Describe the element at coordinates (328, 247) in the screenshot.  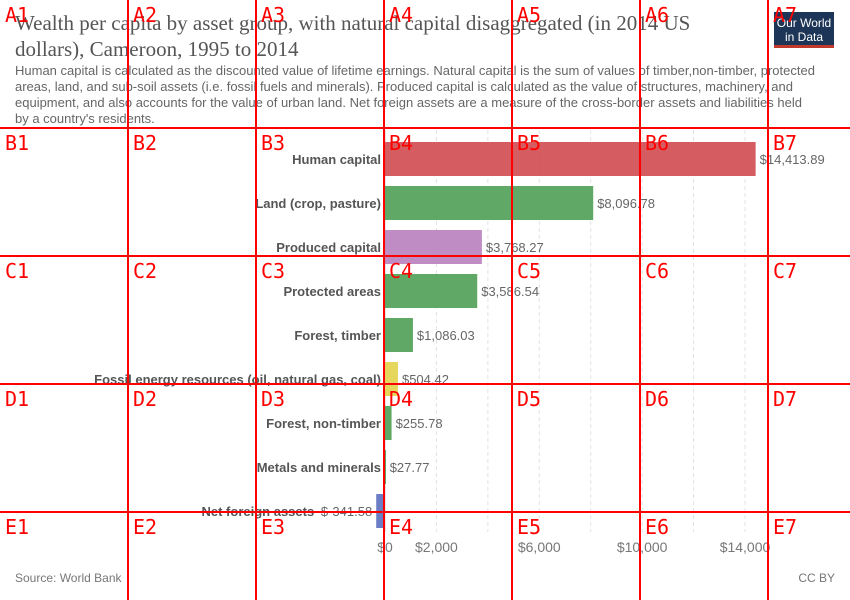
I see `category-label: Produced capital` at that location.